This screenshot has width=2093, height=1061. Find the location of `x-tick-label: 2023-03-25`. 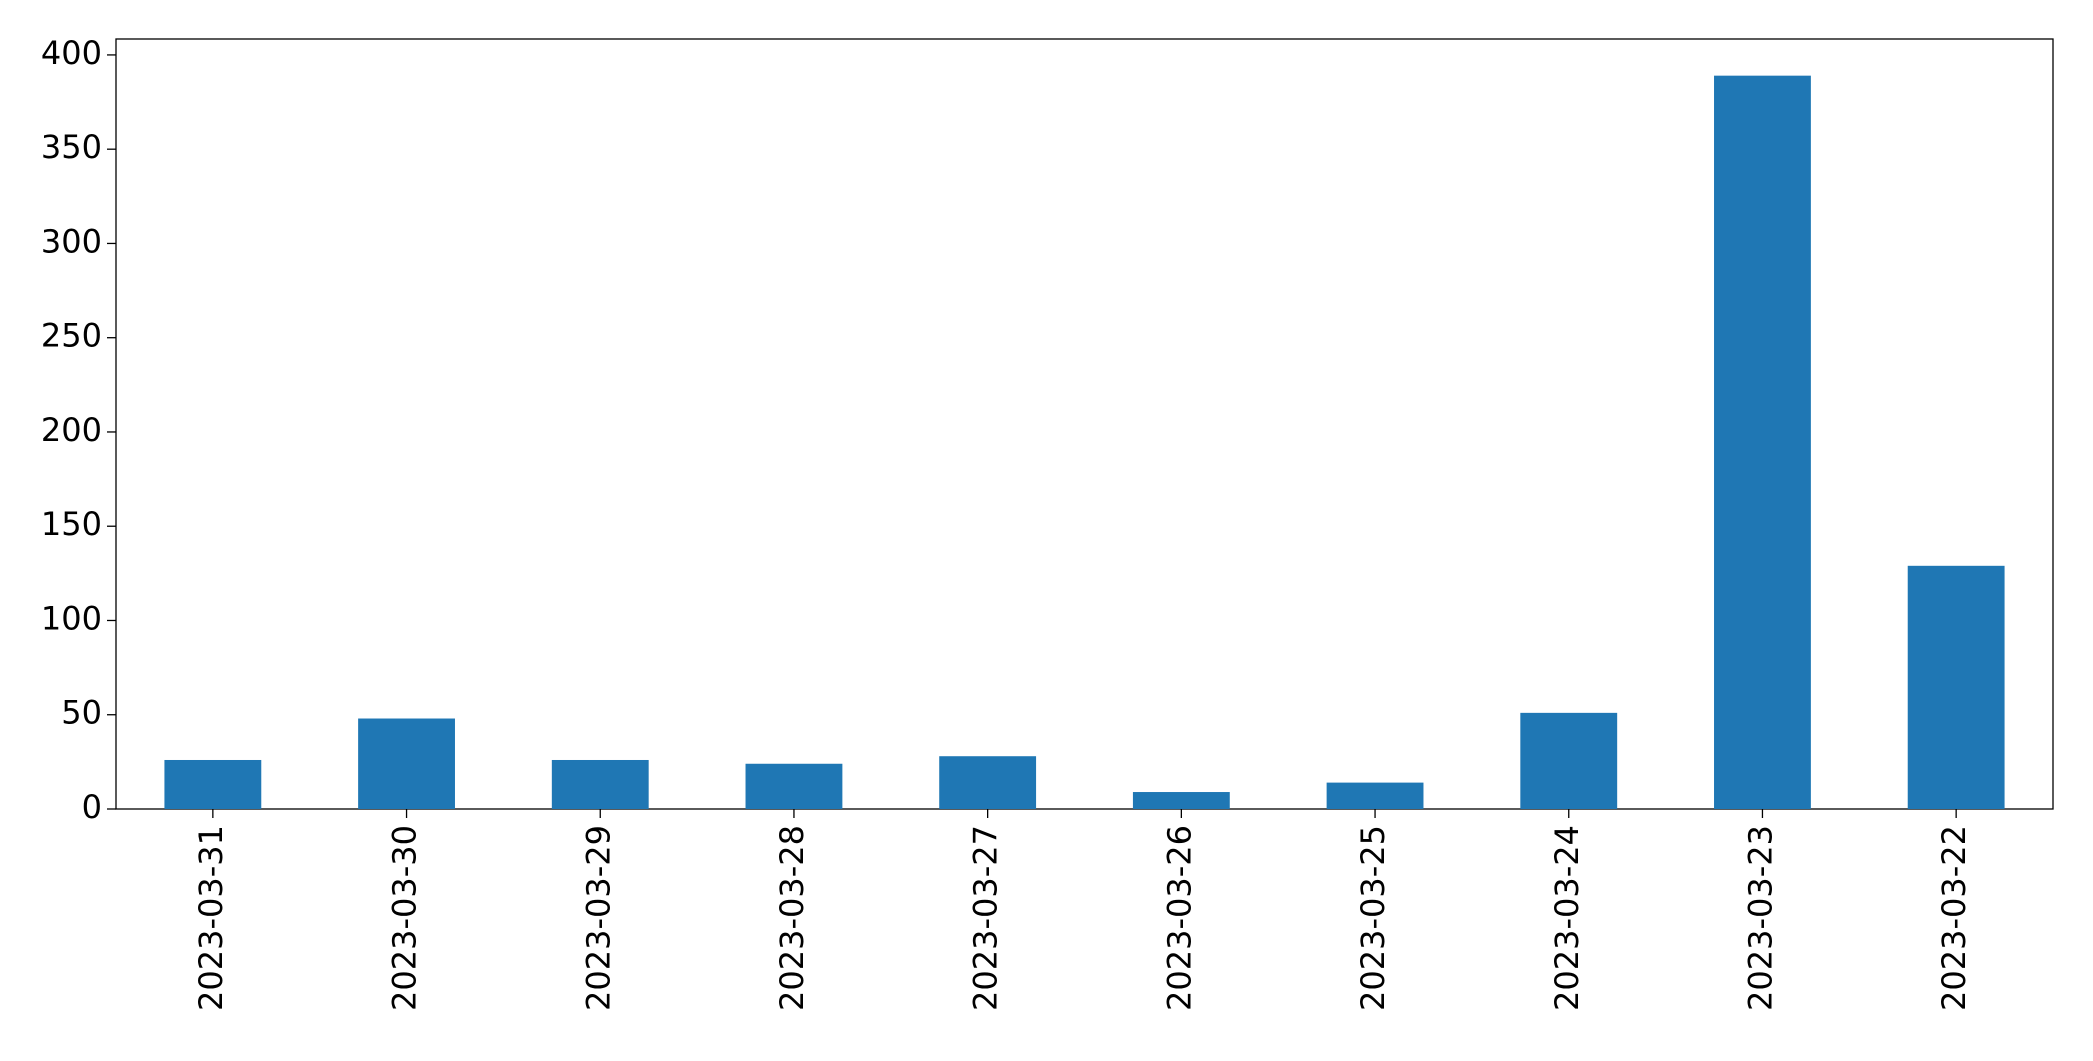

x-tick-label: 2023-03-25 is located at coordinates (1373, 918).